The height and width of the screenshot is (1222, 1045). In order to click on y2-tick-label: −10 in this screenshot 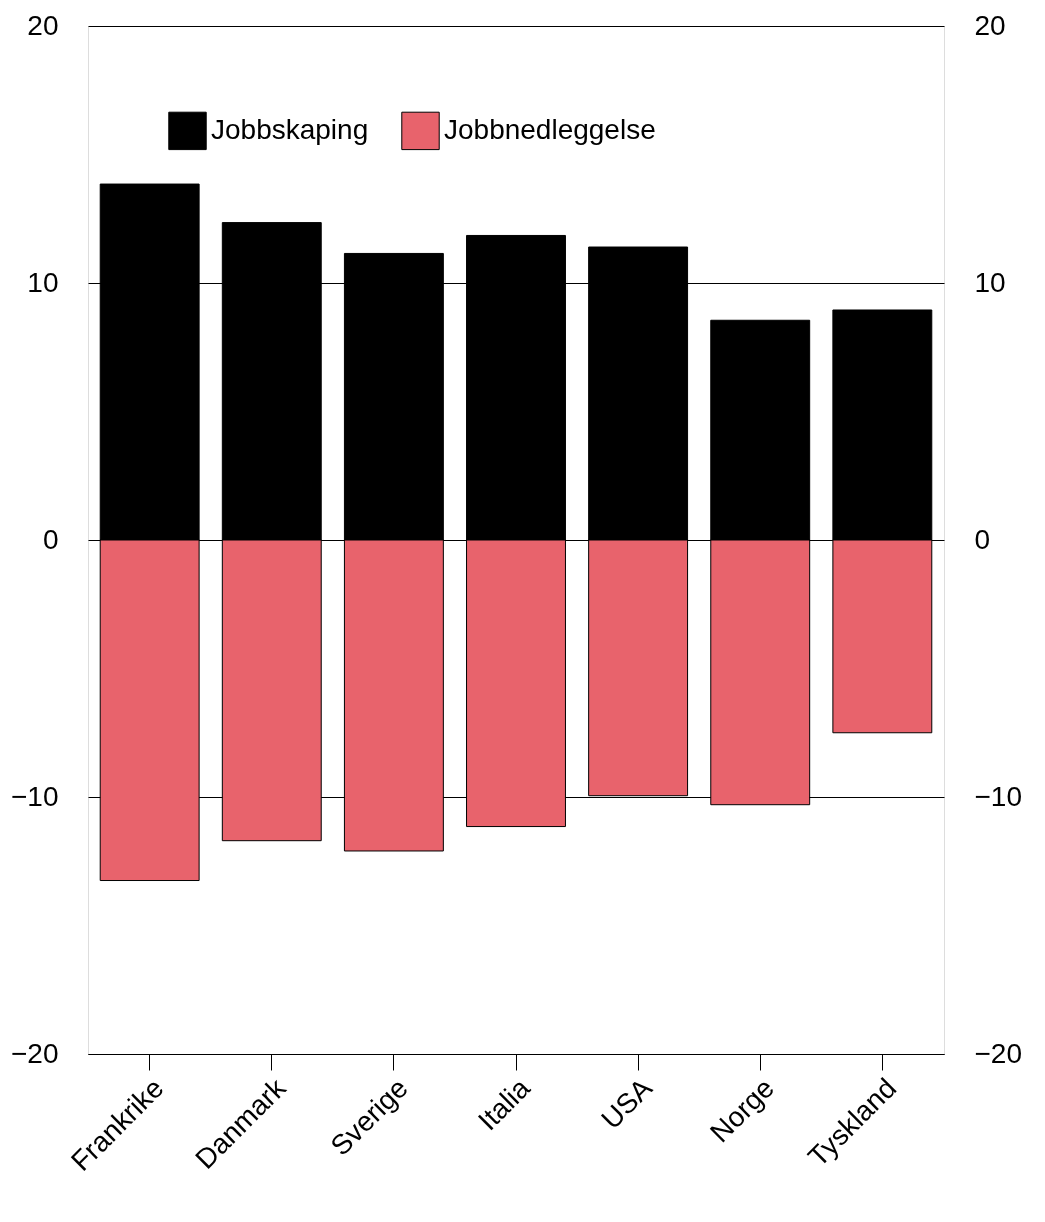, I will do `click(998, 796)`.